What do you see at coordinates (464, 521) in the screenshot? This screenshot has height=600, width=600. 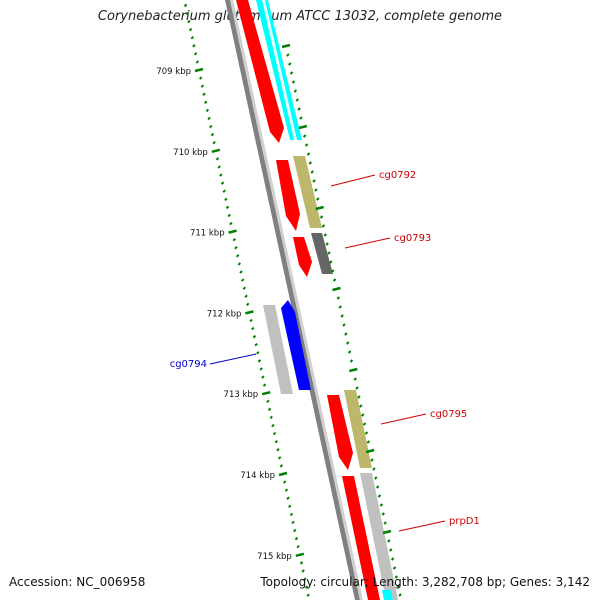 I see `gene-label-prpD1: prpD1` at bounding box center [464, 521].